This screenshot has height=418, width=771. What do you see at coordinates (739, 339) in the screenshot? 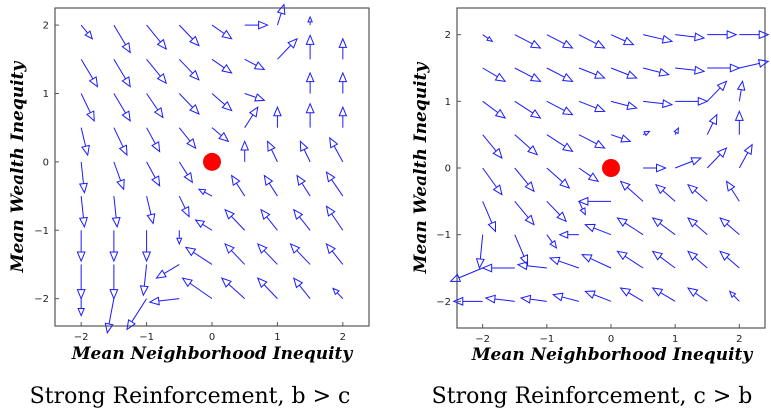
I see `right-x-tick-label: 2` at bounding box center [739, 339].